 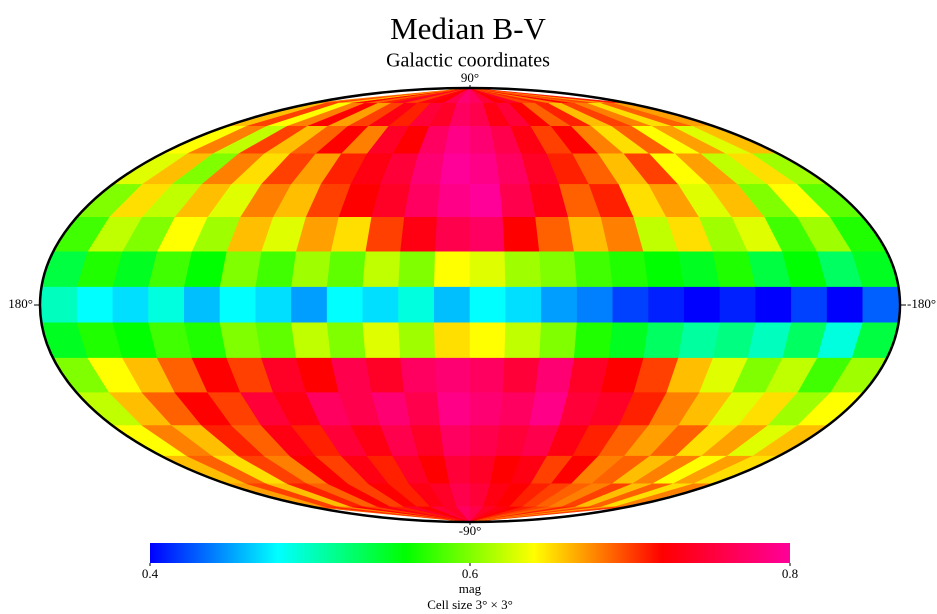 I want to click on footnote: Cell size 3° × 3°, so click(x=470, y=604).